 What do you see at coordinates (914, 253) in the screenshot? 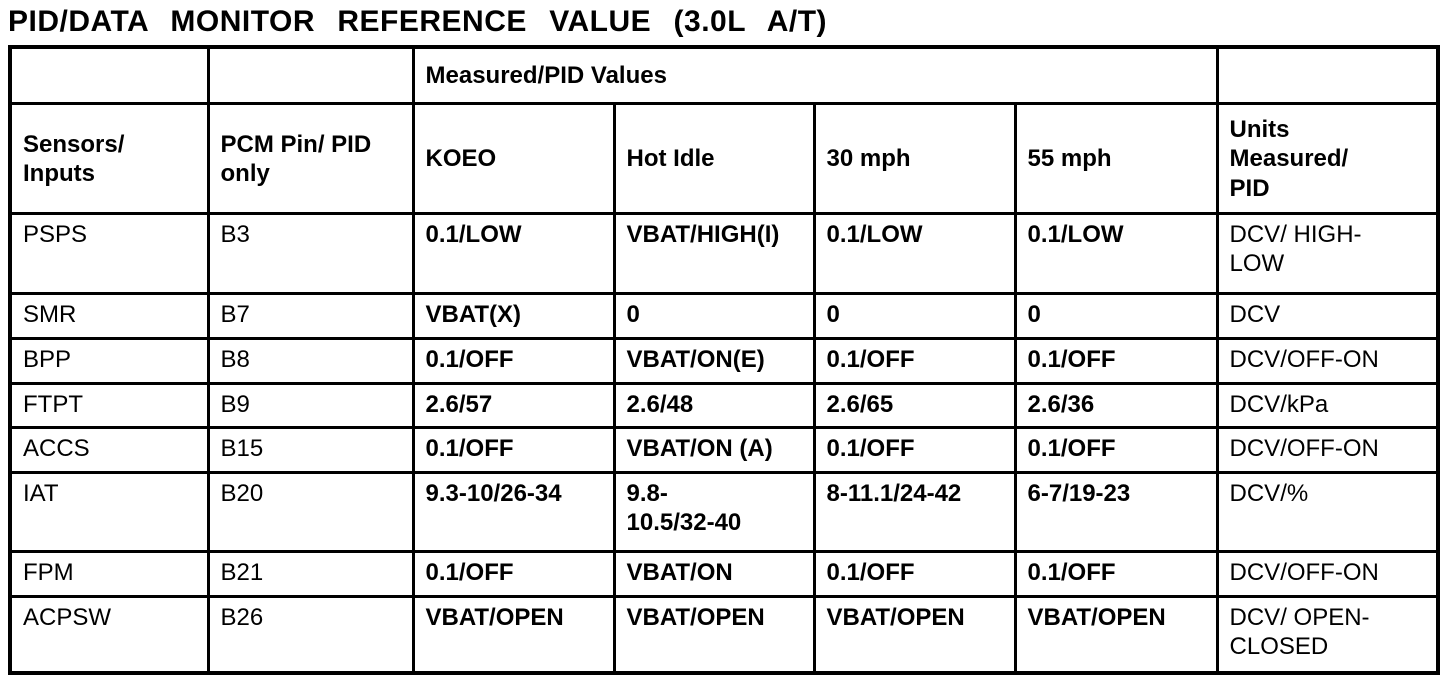
I see `cell-30mph: 0.1/LOW` at bounding box center [914, 253].